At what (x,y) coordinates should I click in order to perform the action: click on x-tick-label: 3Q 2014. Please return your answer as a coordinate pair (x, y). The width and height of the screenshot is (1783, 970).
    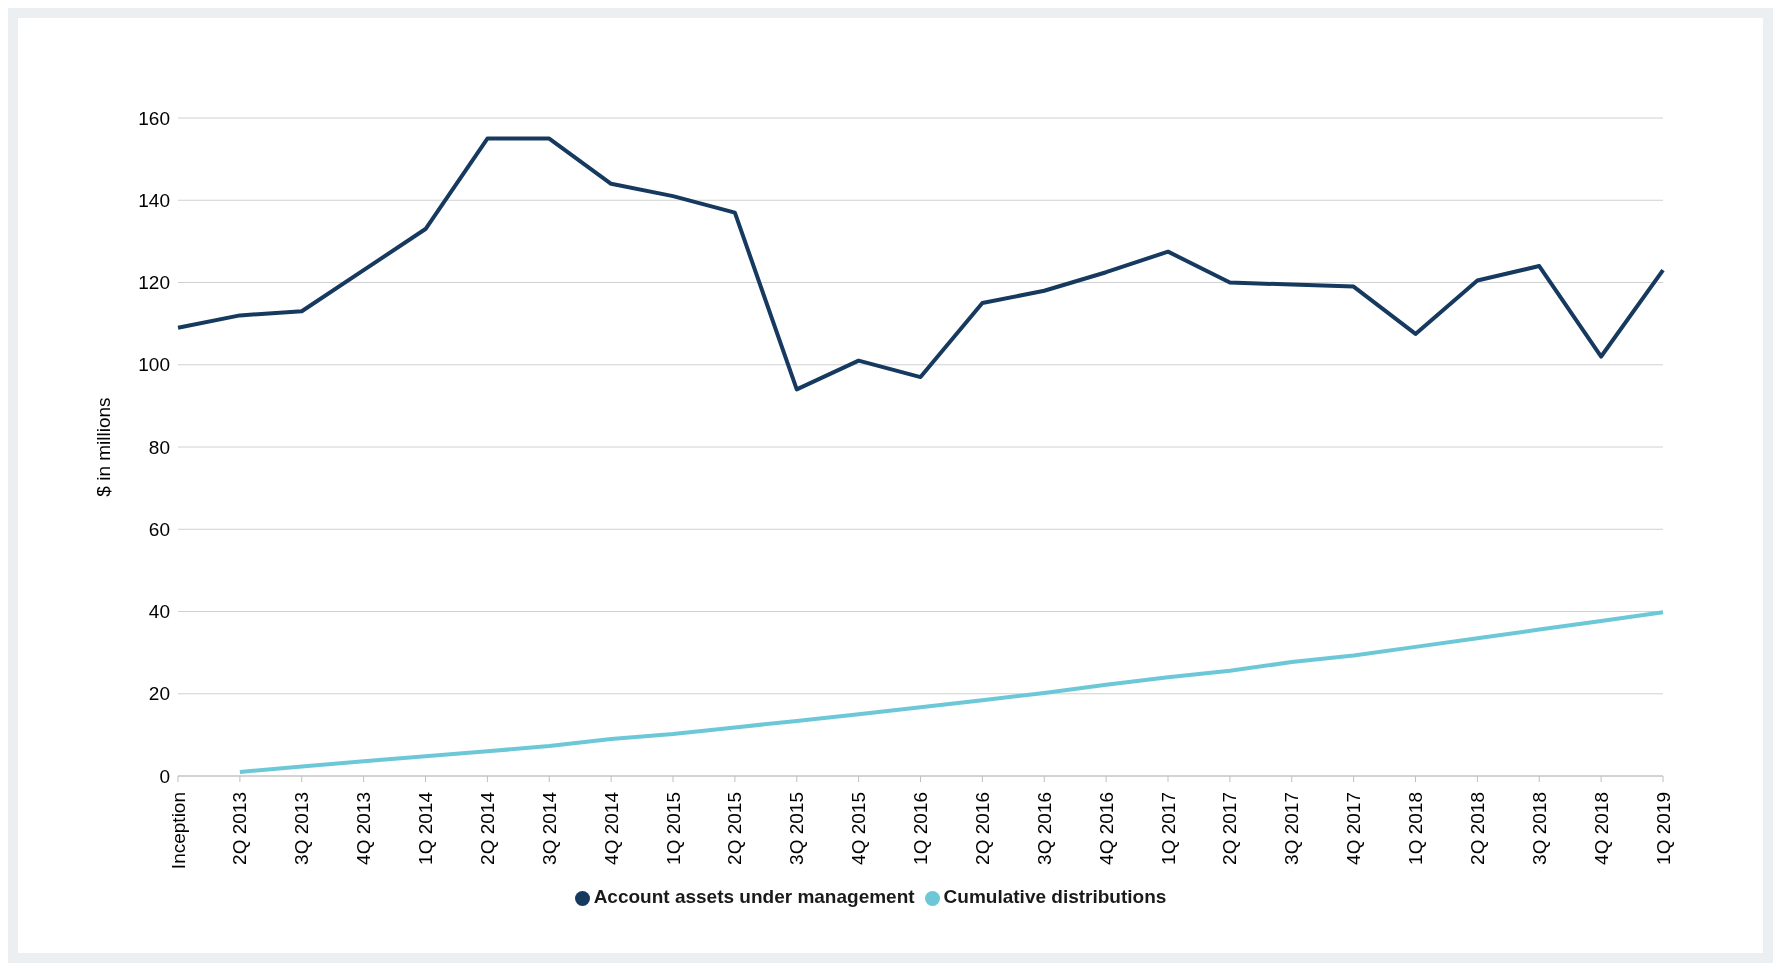
    Looking at the image, I should click on (549, 828).